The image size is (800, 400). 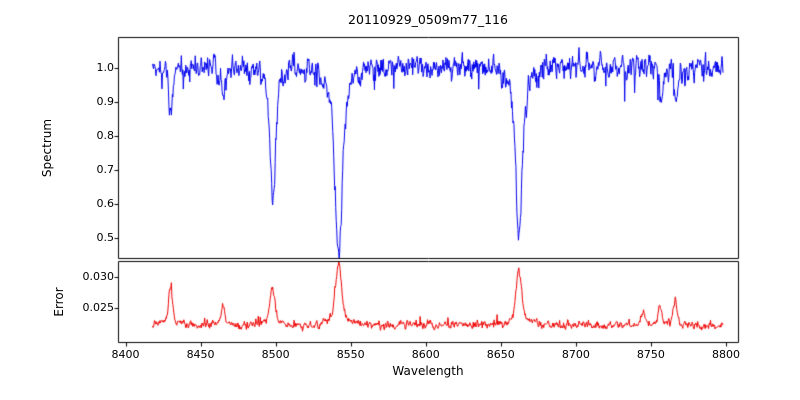 What do you see at coordinates (98, 276) in the screenshot?
I see `y-tick-label: 0.030` at bounding box center [98, 276].